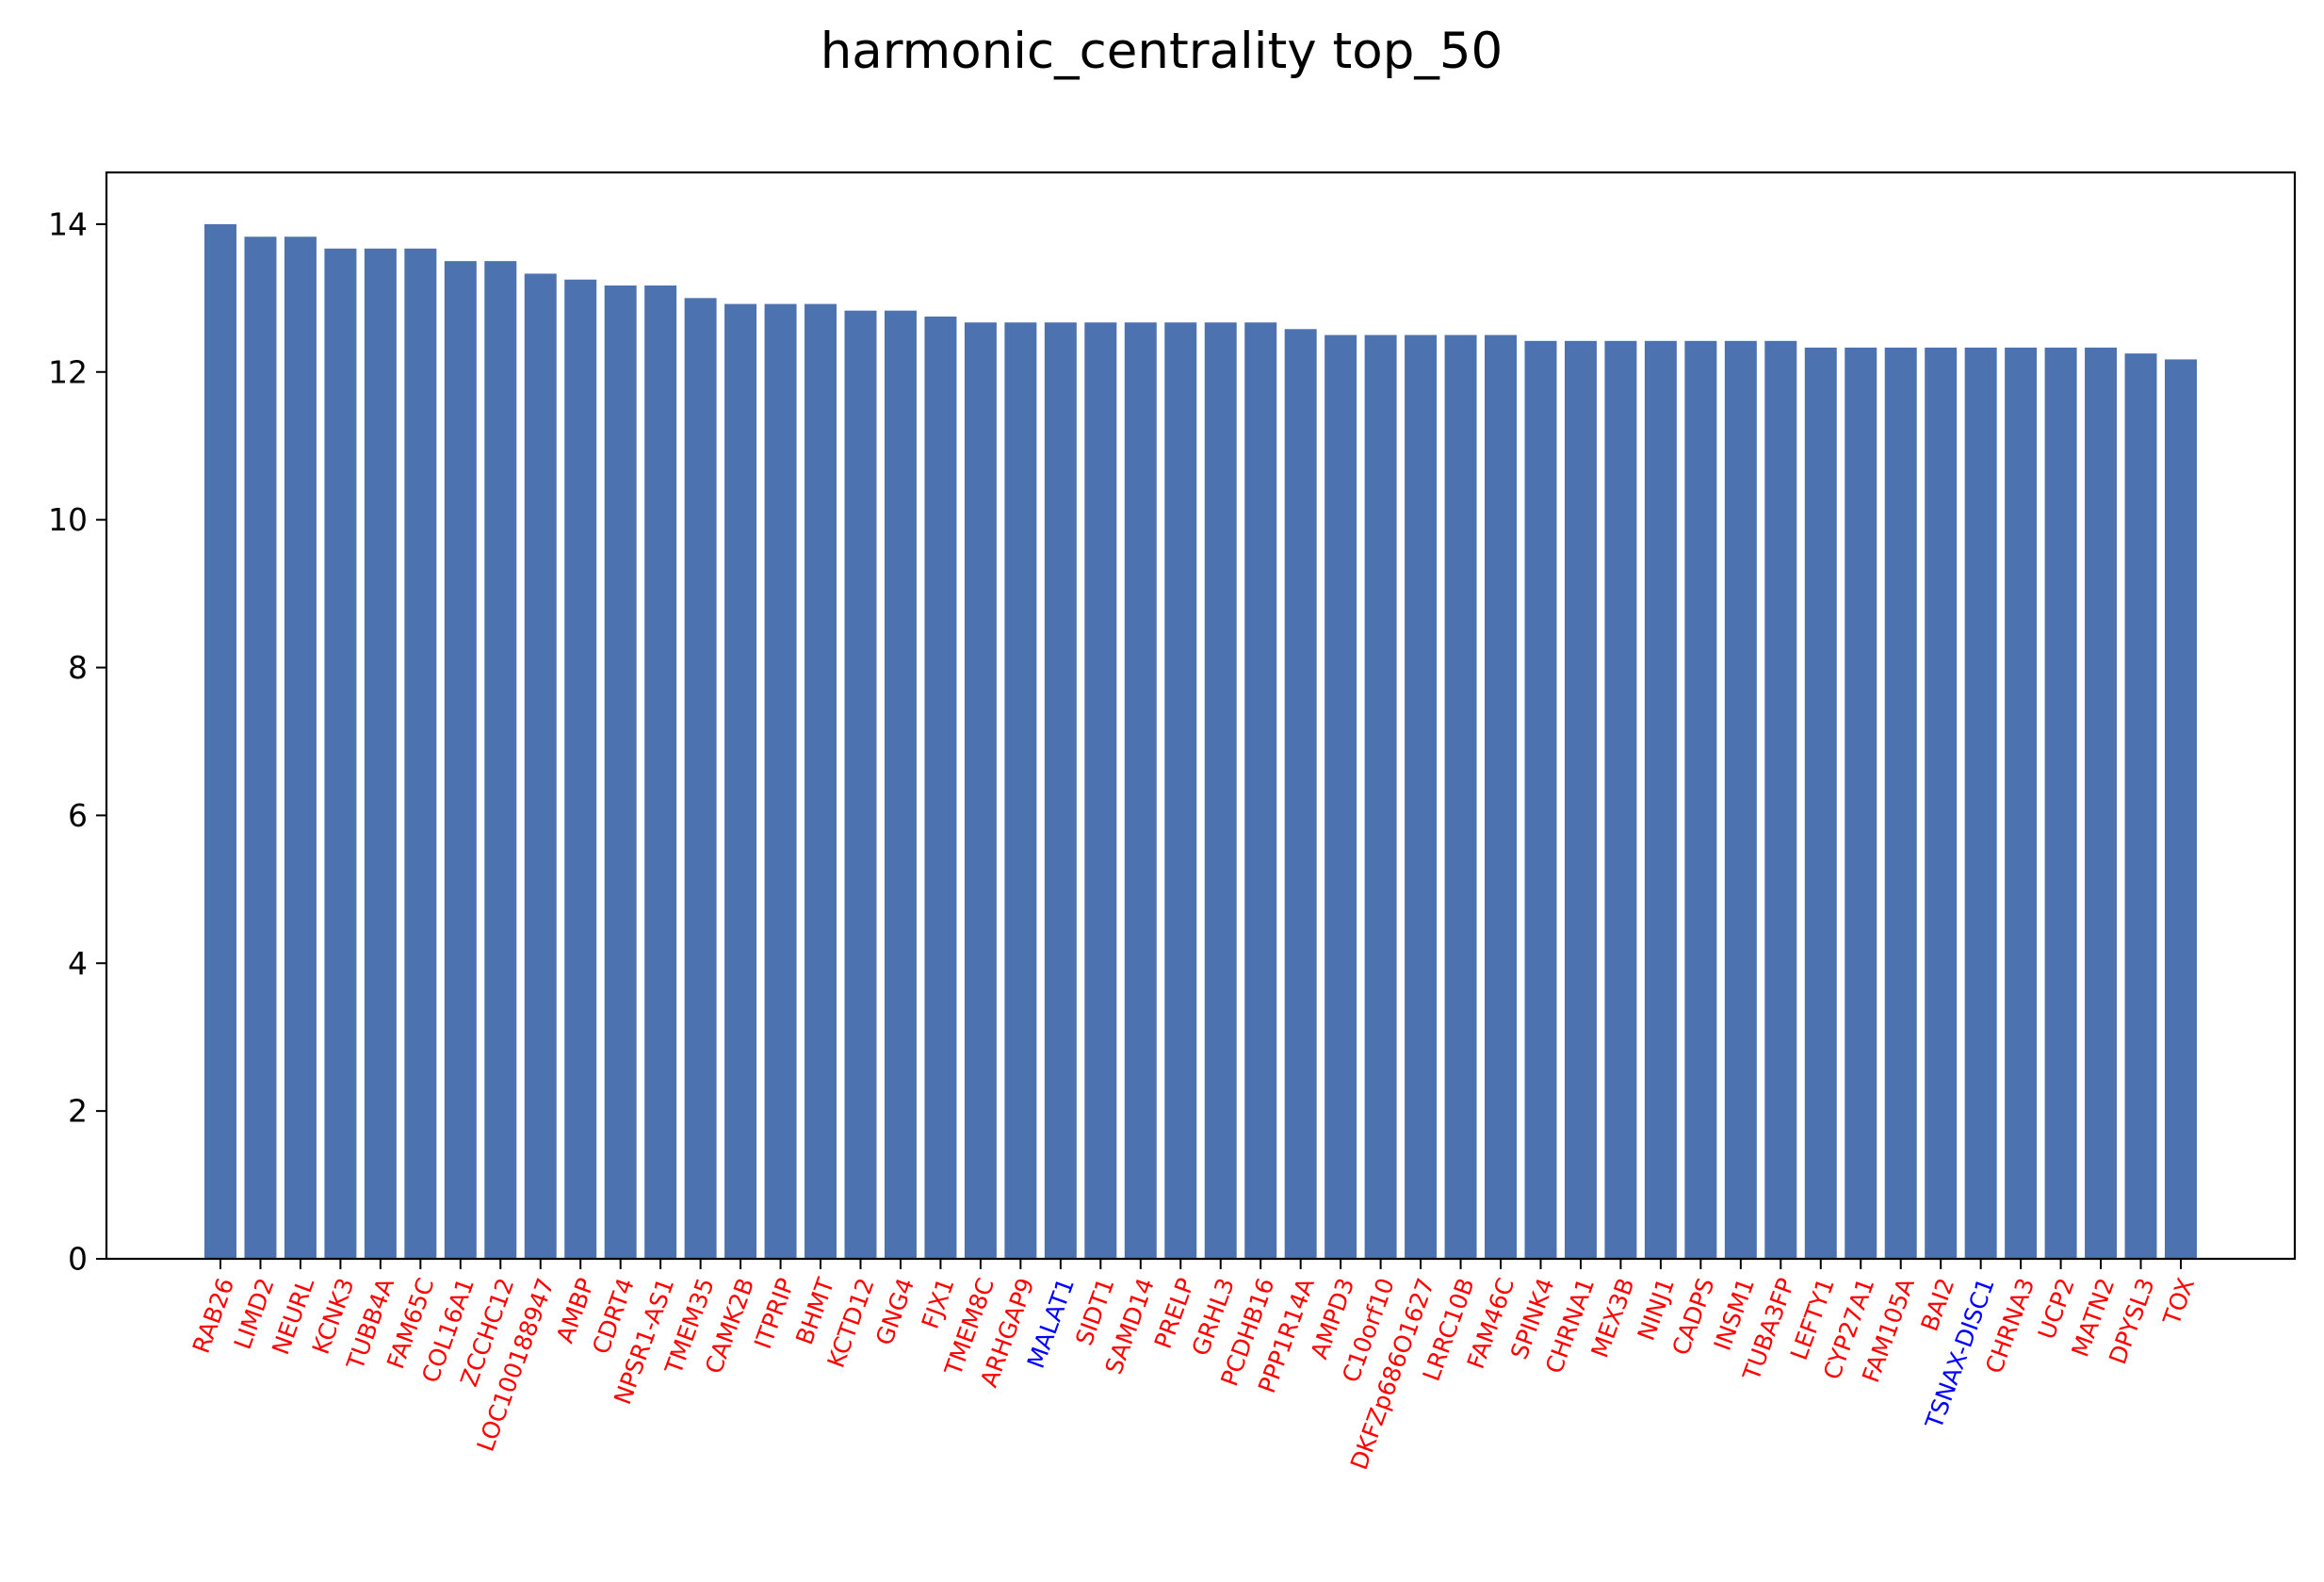  What do you see at coordinates (861, 784) in the screenshot?
I see `bar-KCTD12` at bounding box center [861, 784].